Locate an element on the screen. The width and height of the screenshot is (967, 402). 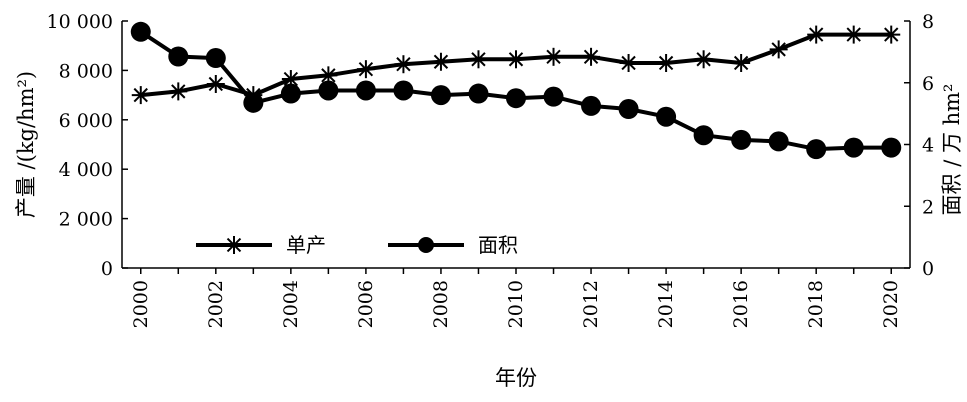
left-y-tick-label: 2 000 is located at coordinates (86, 220).